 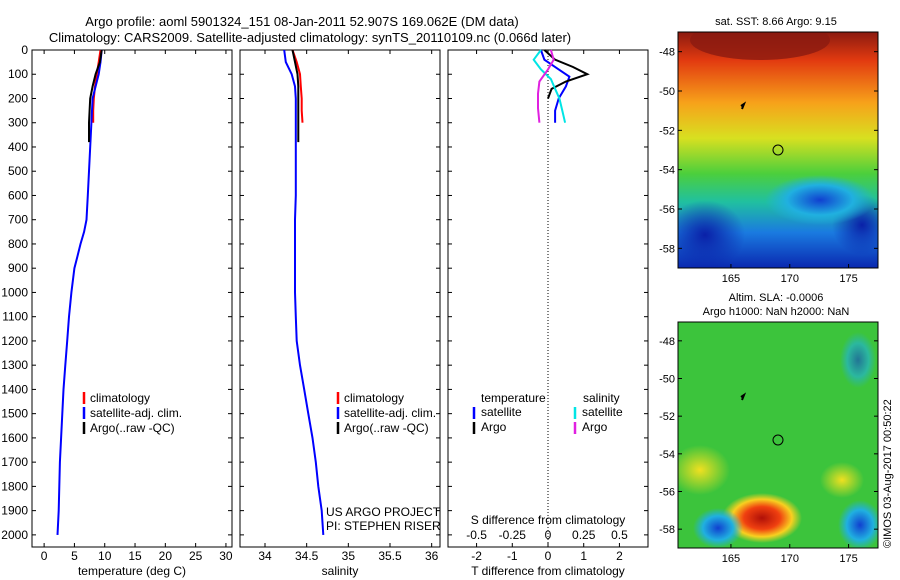 What do you see at coordinates (24, 50) in the screenshot?
I see `depth-tick-label: 0` at bounding box center [24, 50].